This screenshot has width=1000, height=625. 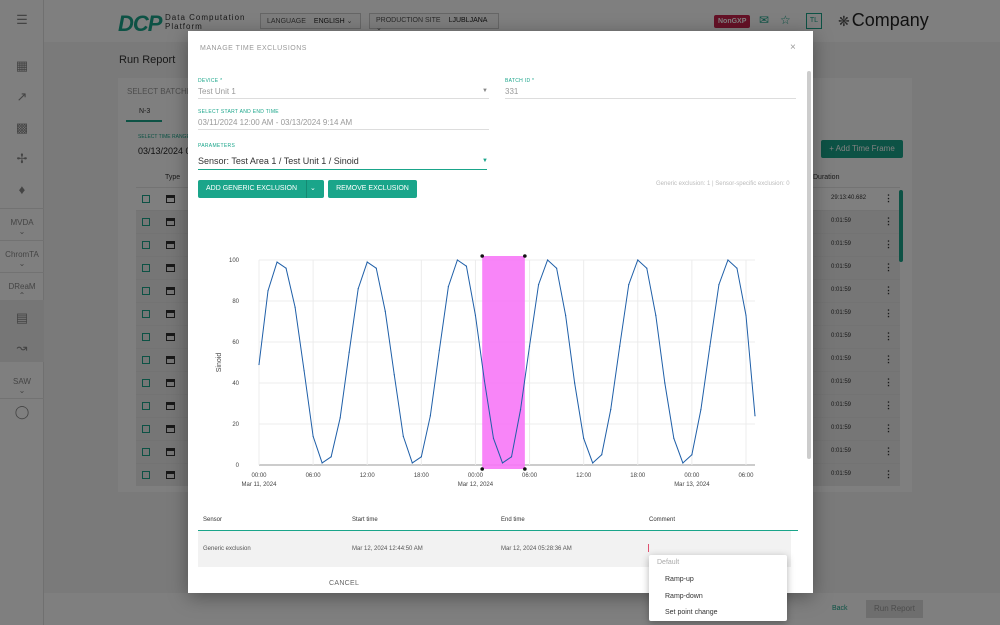 I want to click on chevron-down-icon: ⌄, so click(x=313, y=188).